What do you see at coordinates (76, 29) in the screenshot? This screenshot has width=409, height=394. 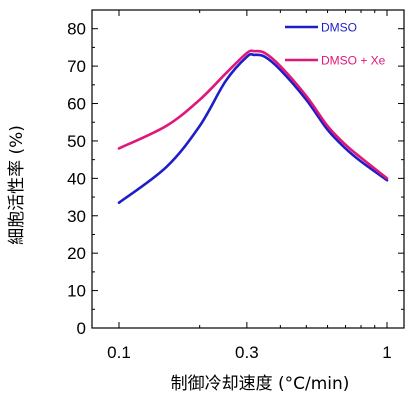 I see `y-tick-label: 80` at bounding box center [76, 29].